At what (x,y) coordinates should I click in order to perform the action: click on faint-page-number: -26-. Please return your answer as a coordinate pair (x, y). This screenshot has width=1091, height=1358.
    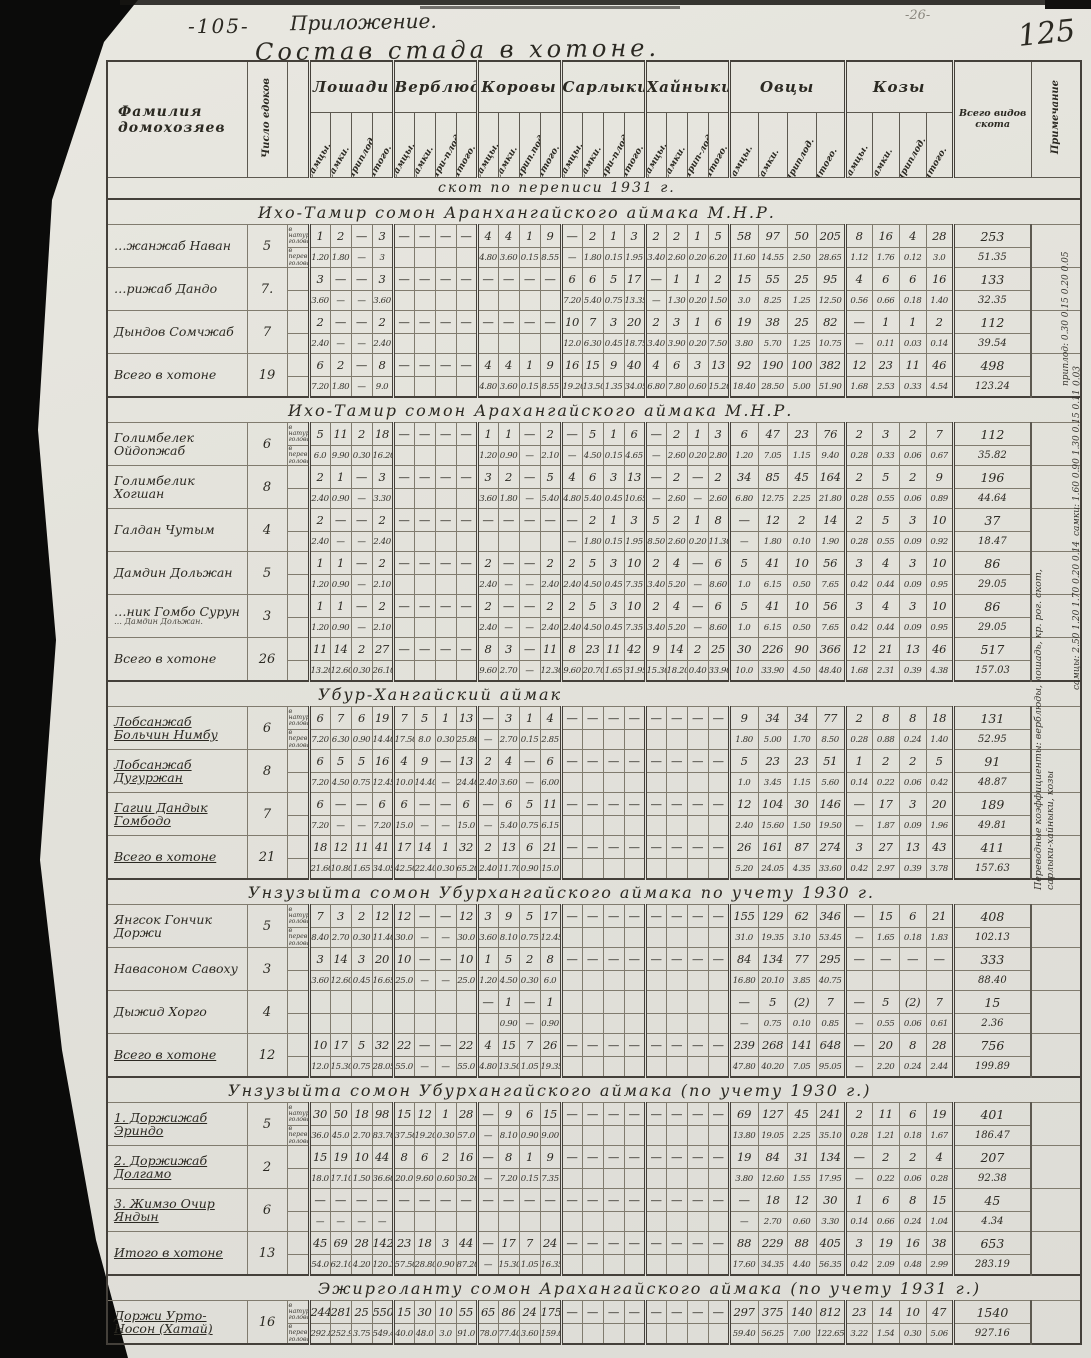
    Looking at the image, I should click on (918, 15).